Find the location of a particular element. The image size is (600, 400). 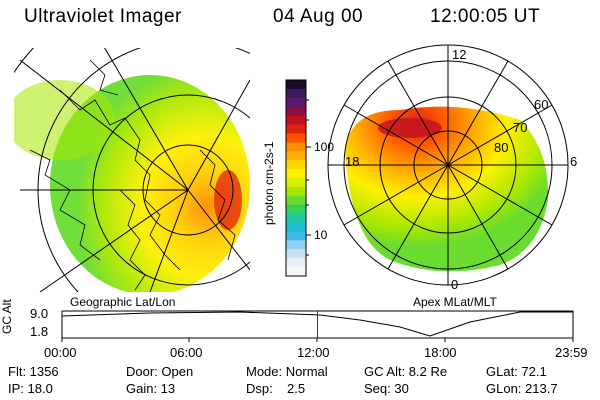

mlt-label-6: 6 is located at coordinates (574, 161).